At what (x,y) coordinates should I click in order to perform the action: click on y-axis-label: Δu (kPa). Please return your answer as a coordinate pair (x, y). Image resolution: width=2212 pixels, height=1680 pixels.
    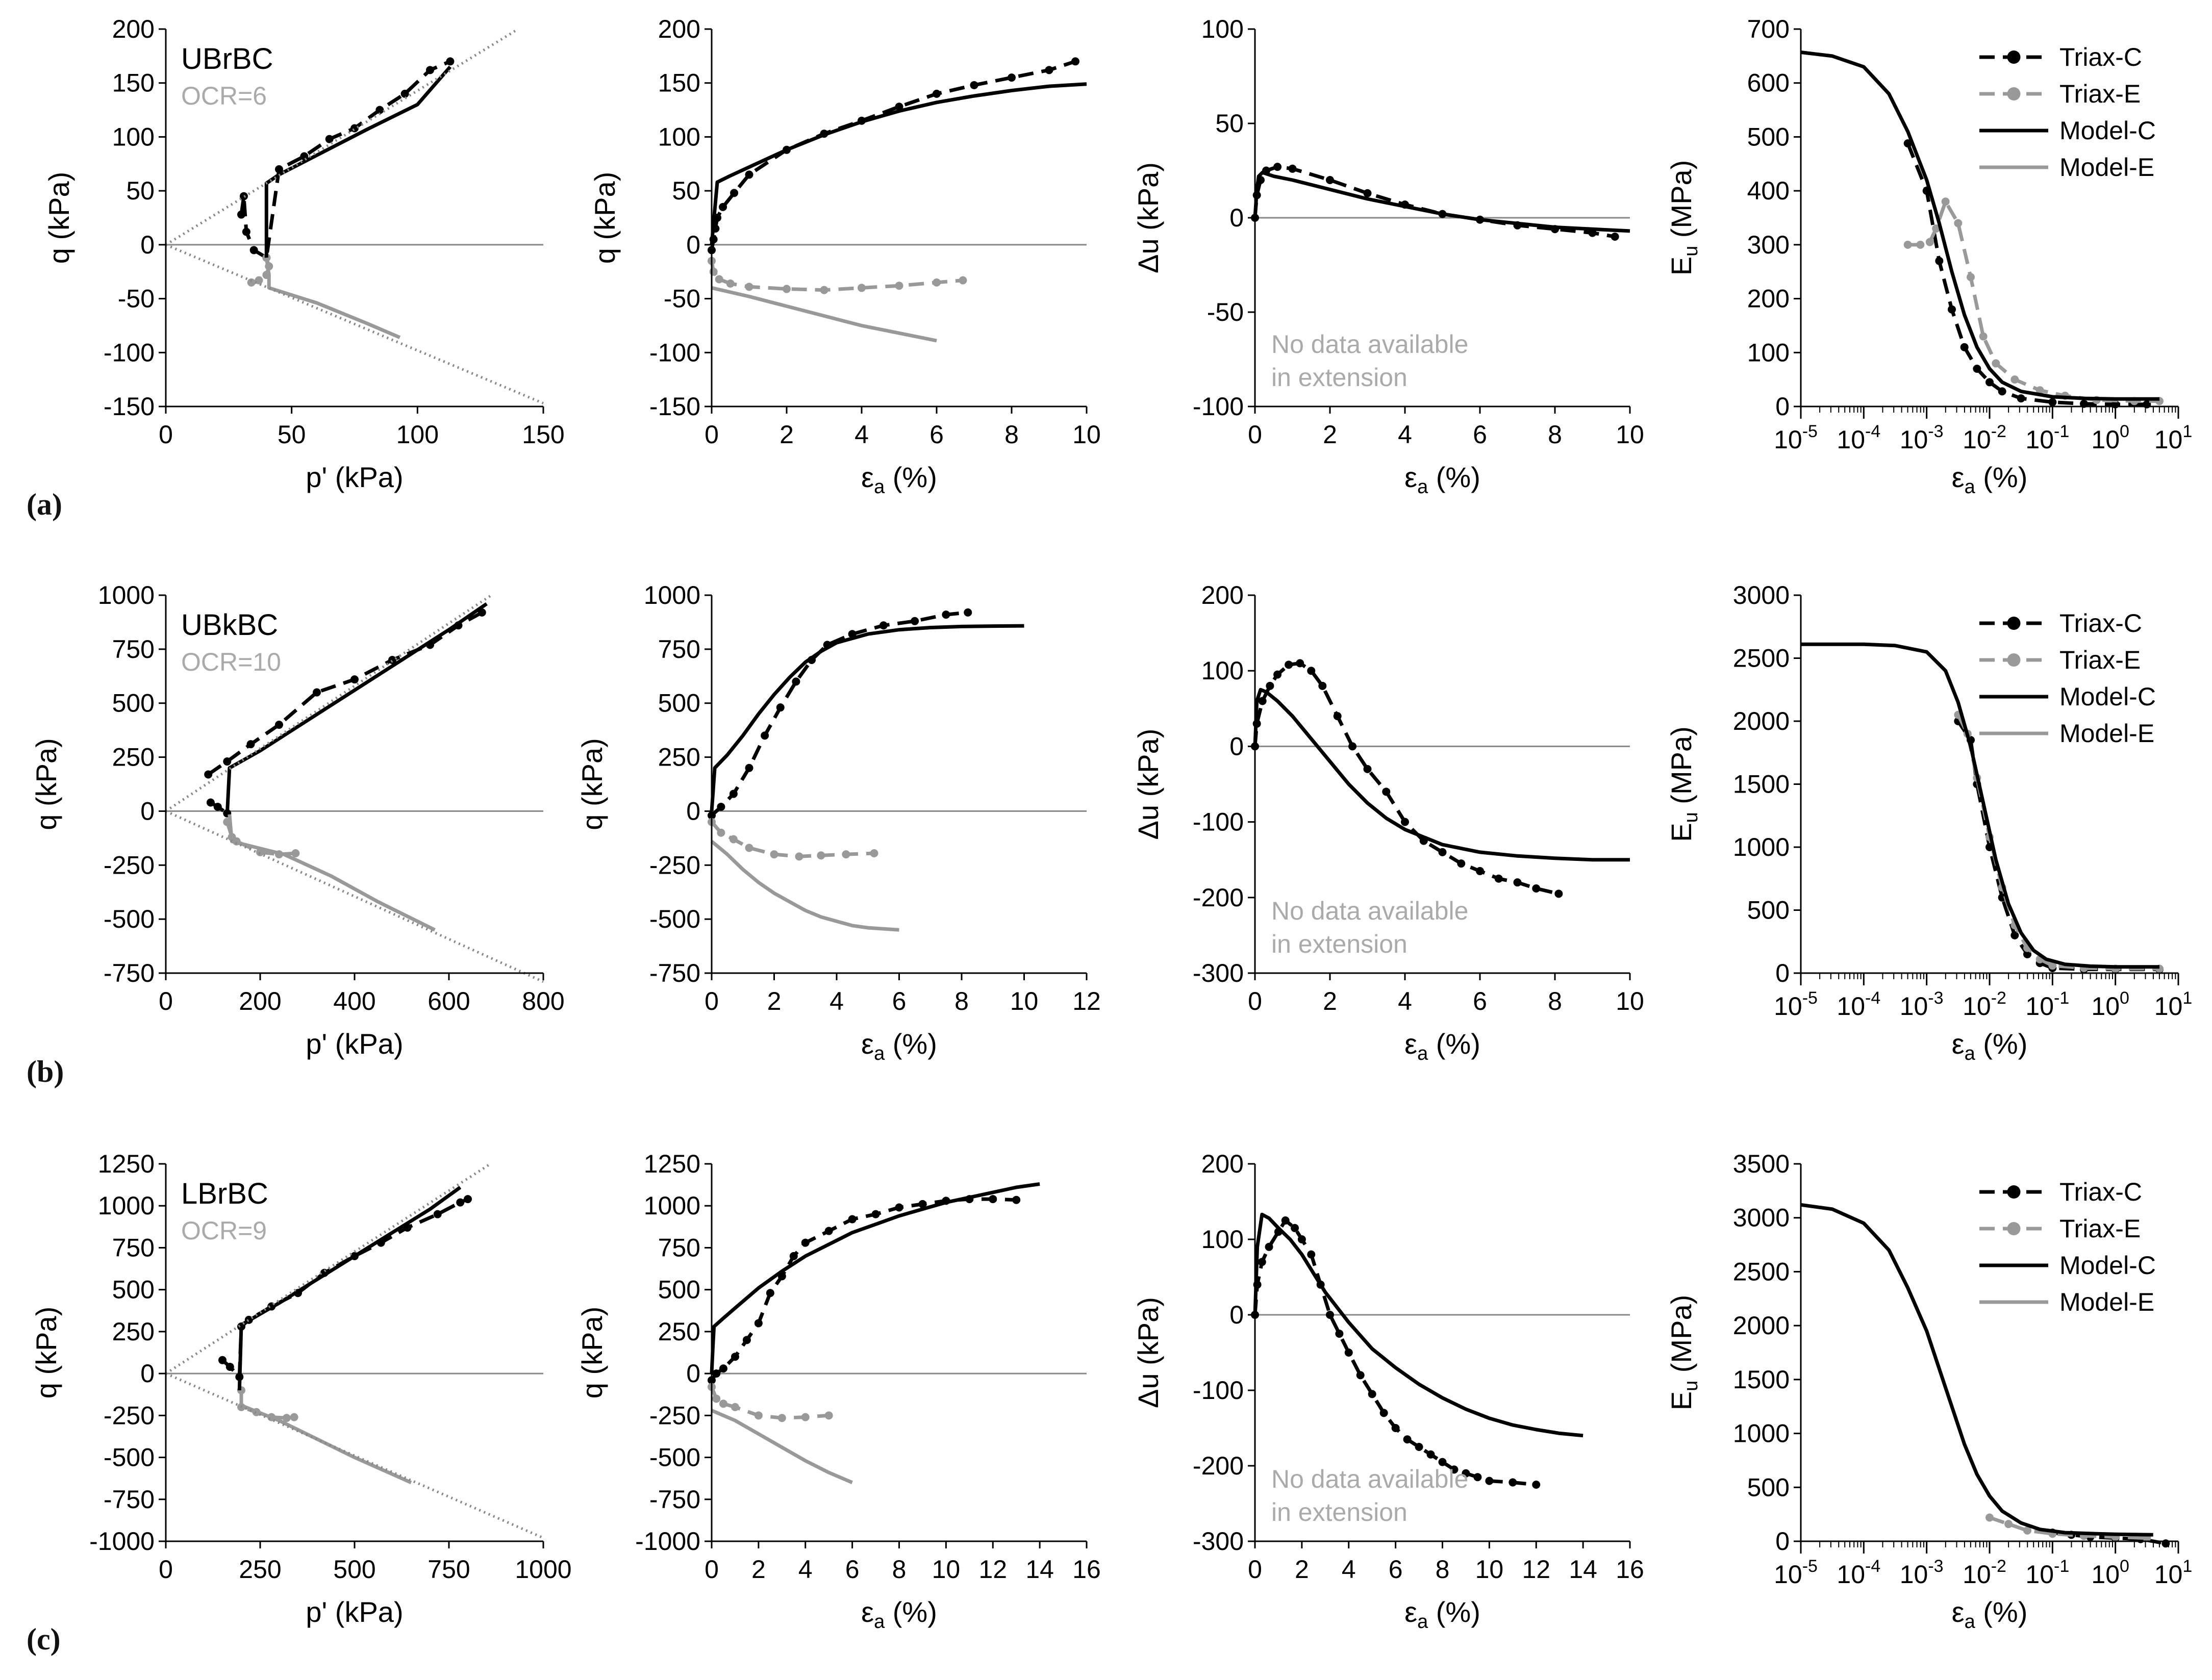
    Looking at the image, I should click on (1148, 784).